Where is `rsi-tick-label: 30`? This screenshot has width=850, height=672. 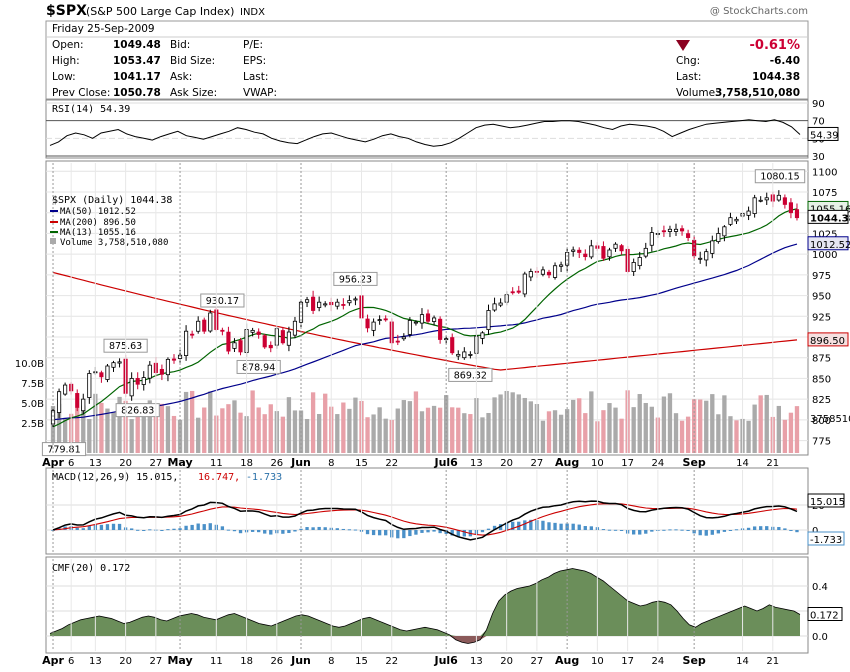
rsi-tick-label: 30 is located at coordinates (818, 157).